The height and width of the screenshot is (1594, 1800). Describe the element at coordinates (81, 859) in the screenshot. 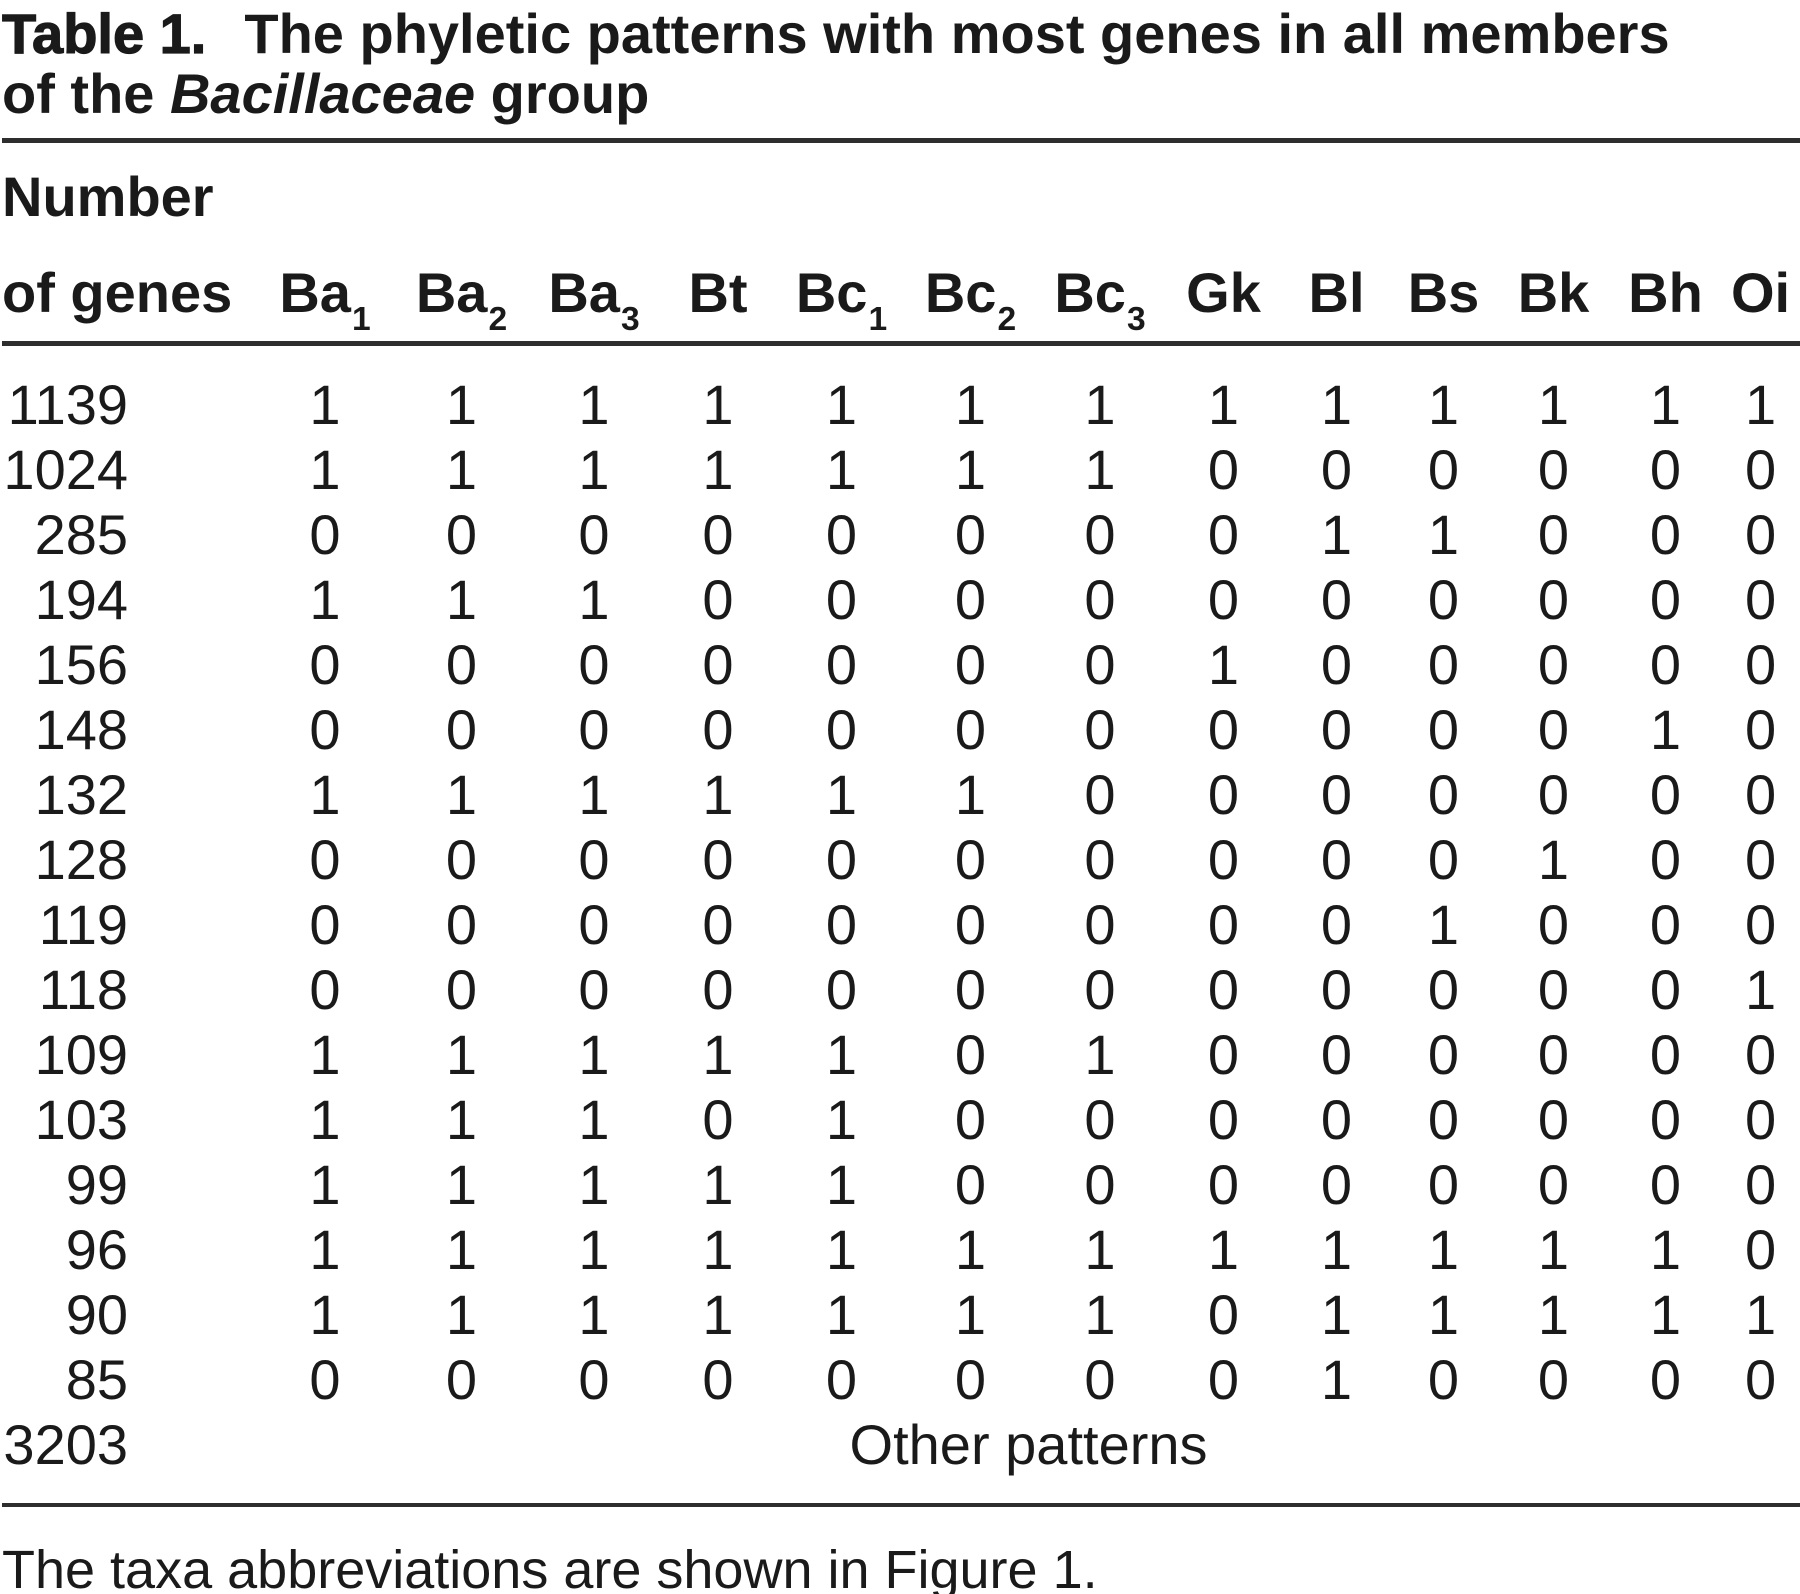

I see `gene-count-value: 128` at that location.